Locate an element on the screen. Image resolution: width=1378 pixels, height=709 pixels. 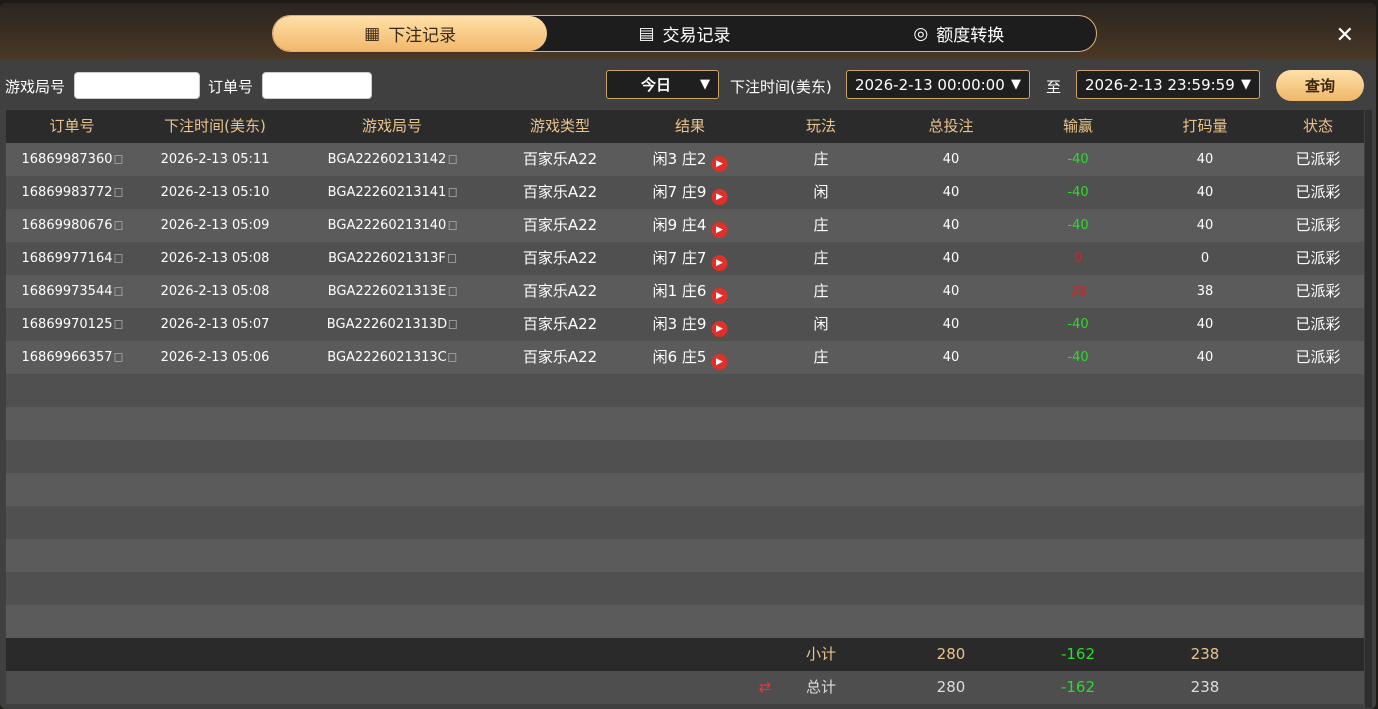
game-round-text: BGA22260213140 is located at coordinates (387, 225).